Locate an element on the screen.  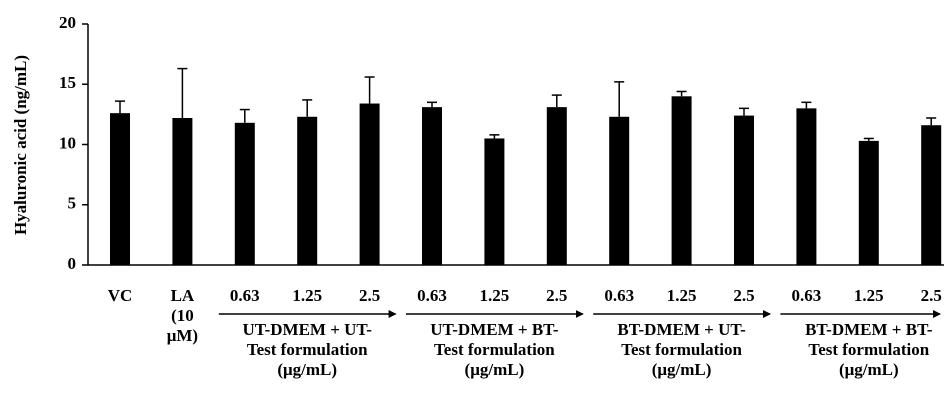
x-tick-label-line: (10 is located at coordinates (182, 315).